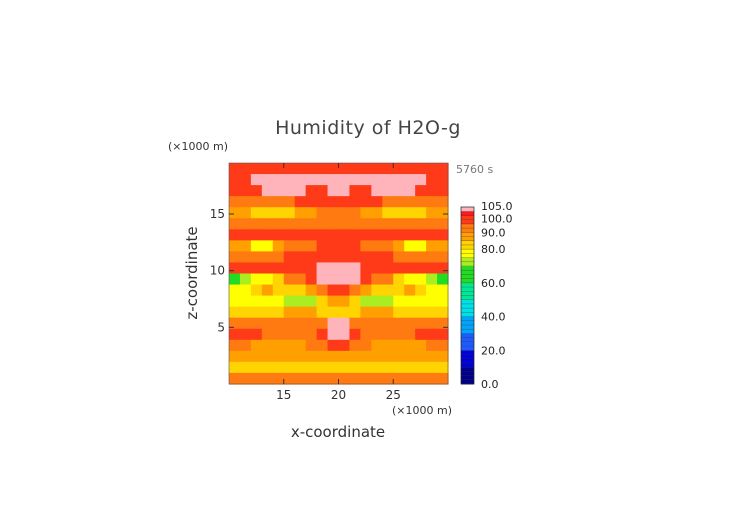 The image size is (752, 532). Describe the element at coordinates (338, 395) in the screenshot. I see `x-tick-label: 20` at that location.